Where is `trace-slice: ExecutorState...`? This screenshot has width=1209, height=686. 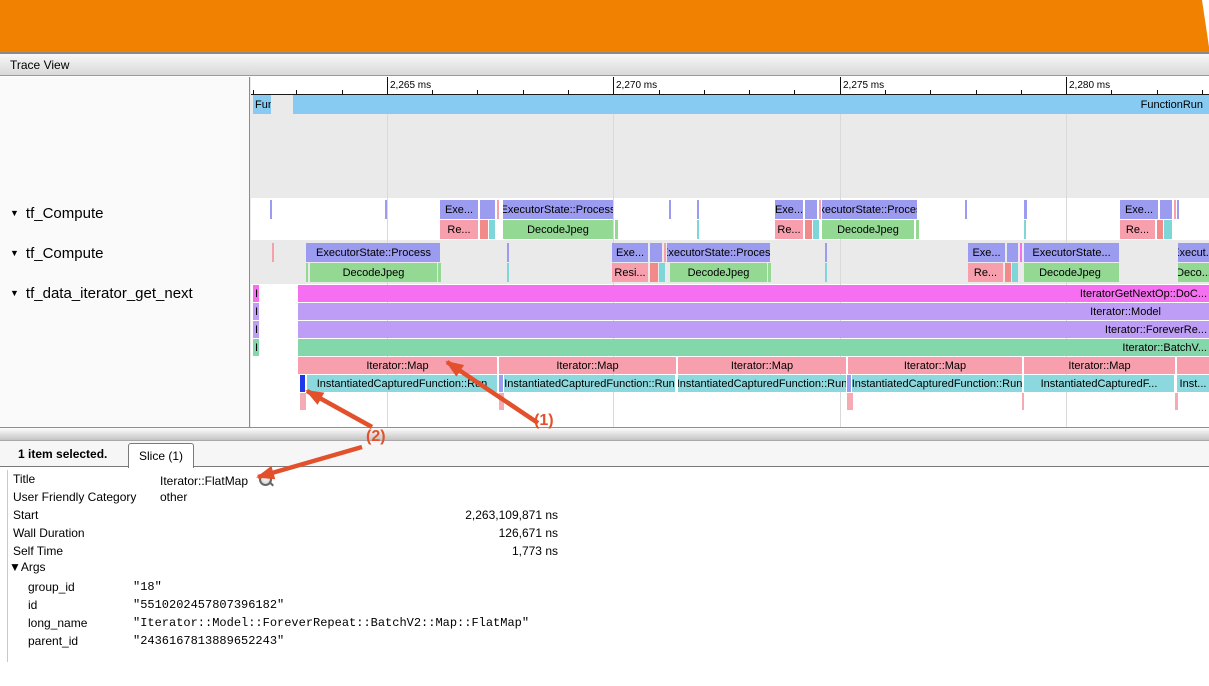
trace-slice: ExecutorState... is located at coordinates (1071, 252).